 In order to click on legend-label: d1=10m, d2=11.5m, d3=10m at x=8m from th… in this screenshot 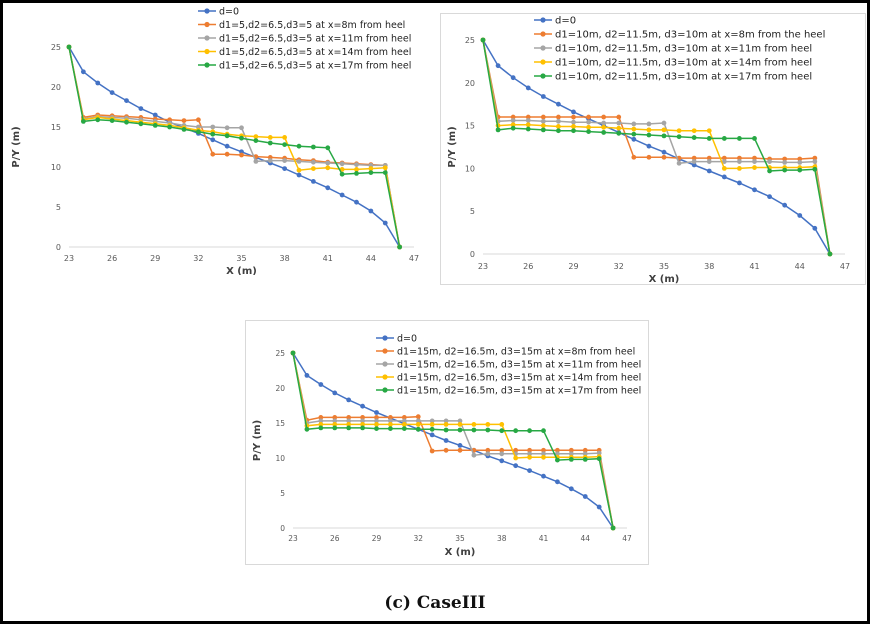, I will do `click(690, 35)`.